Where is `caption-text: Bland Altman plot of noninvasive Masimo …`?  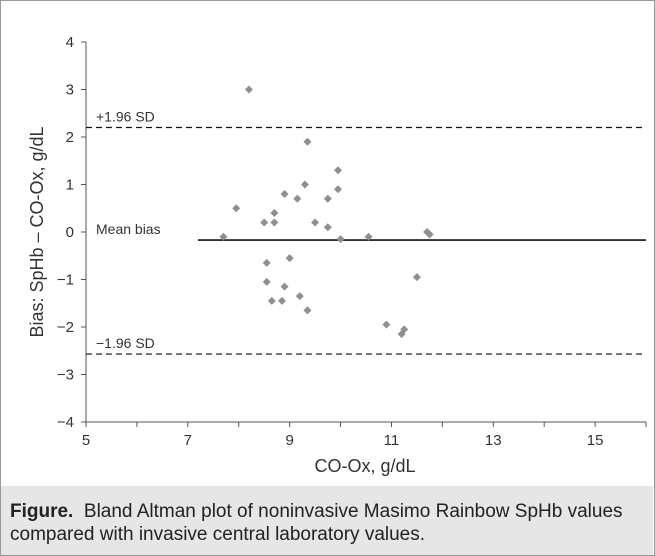
caption-text: Bland Altman plot of noninvasive Masimo … is located at coordinates (316, 523).